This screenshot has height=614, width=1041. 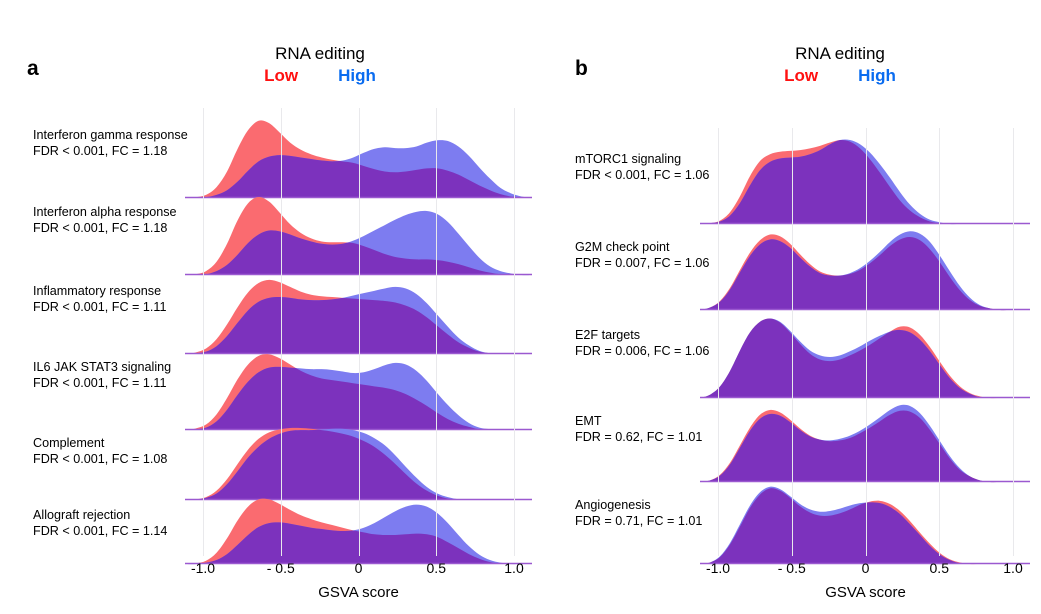 What do you see at coordinates (110, 135) in the screenshot?
I see `gene-set-name: Interferon gamma response` at bounding box center [110, 135].